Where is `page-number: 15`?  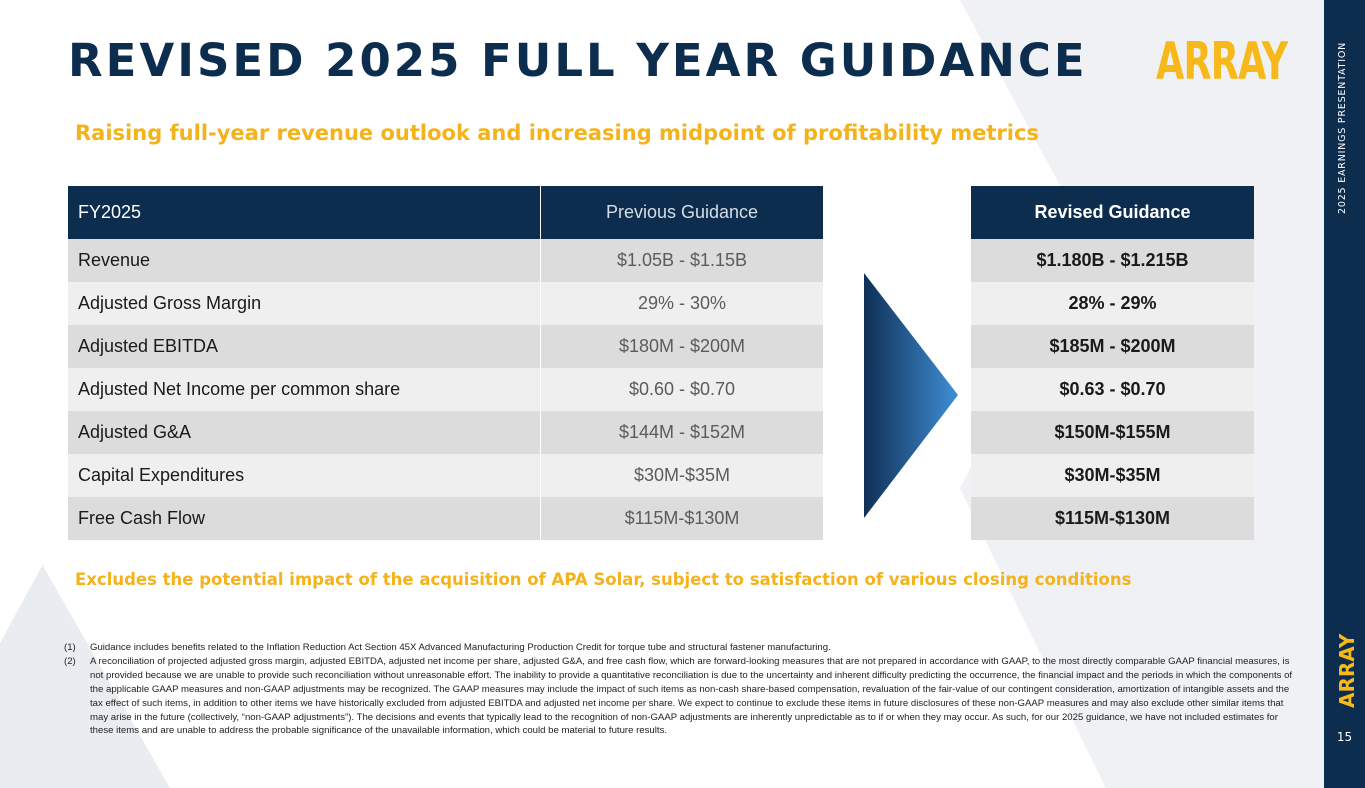
page-number: 15 is located at coordinates (1344, 737).